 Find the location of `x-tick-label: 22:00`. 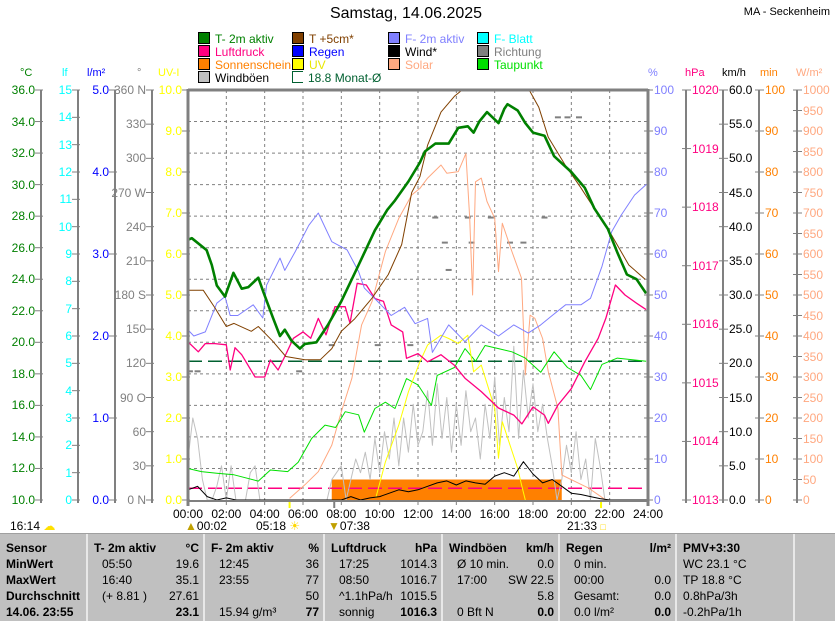

x-tick-label: 22:00 is located at coordinates (609, 514).